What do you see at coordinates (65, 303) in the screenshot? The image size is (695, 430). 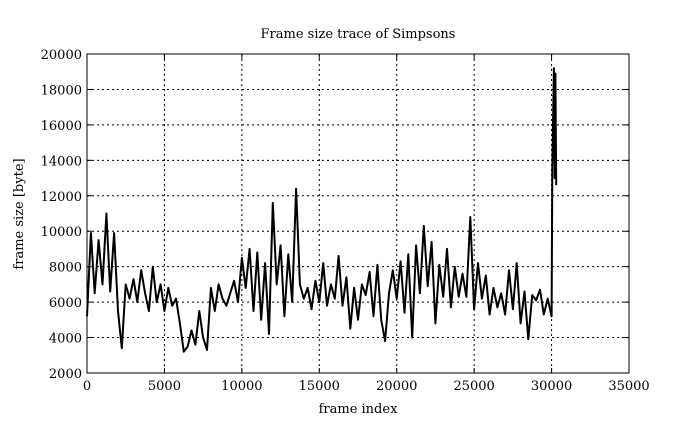 I see `y-tick-label: 6000` at bounding box center [65, 303].